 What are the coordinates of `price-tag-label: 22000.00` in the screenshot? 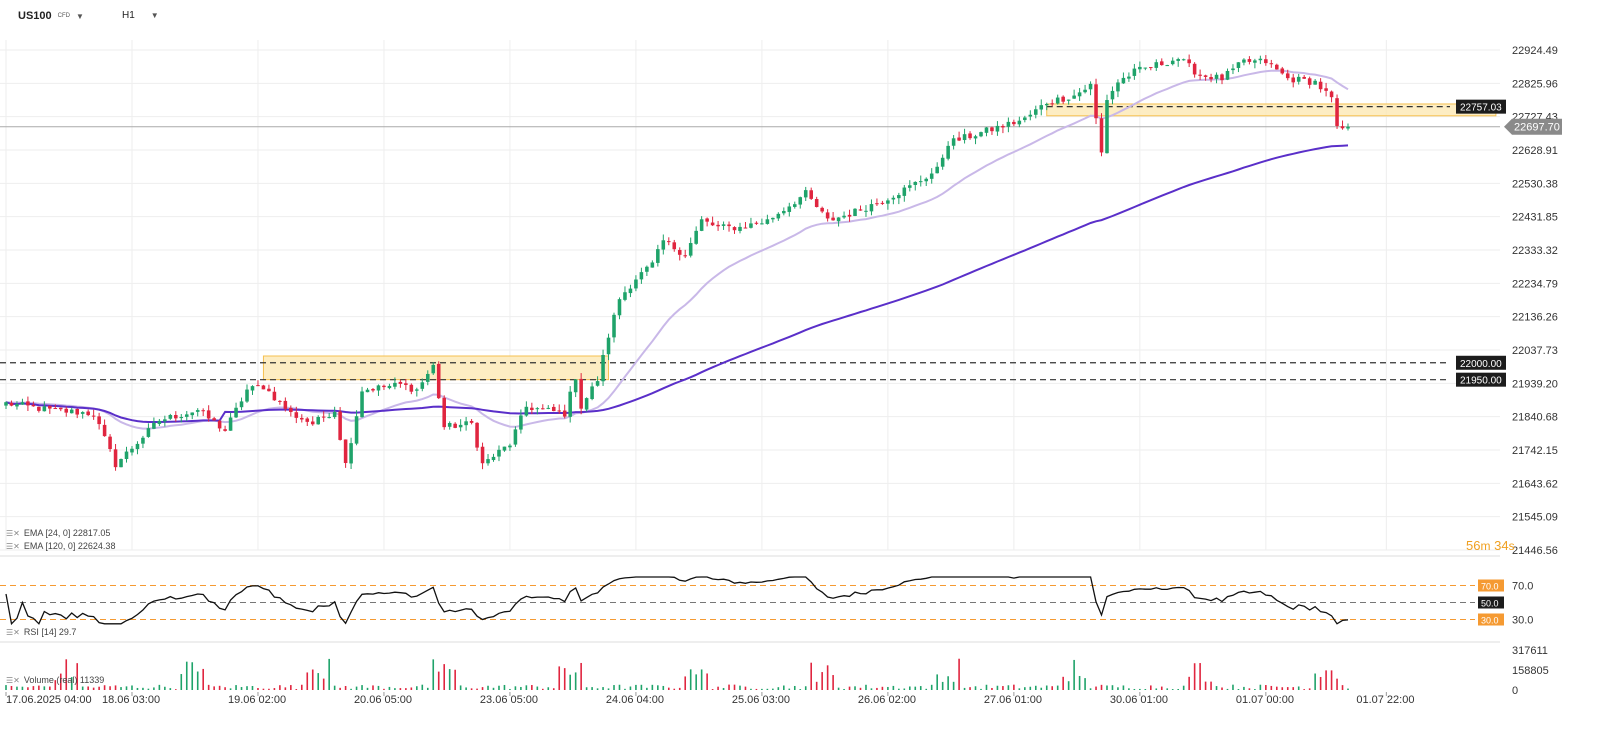 It's located at (1481, 364).